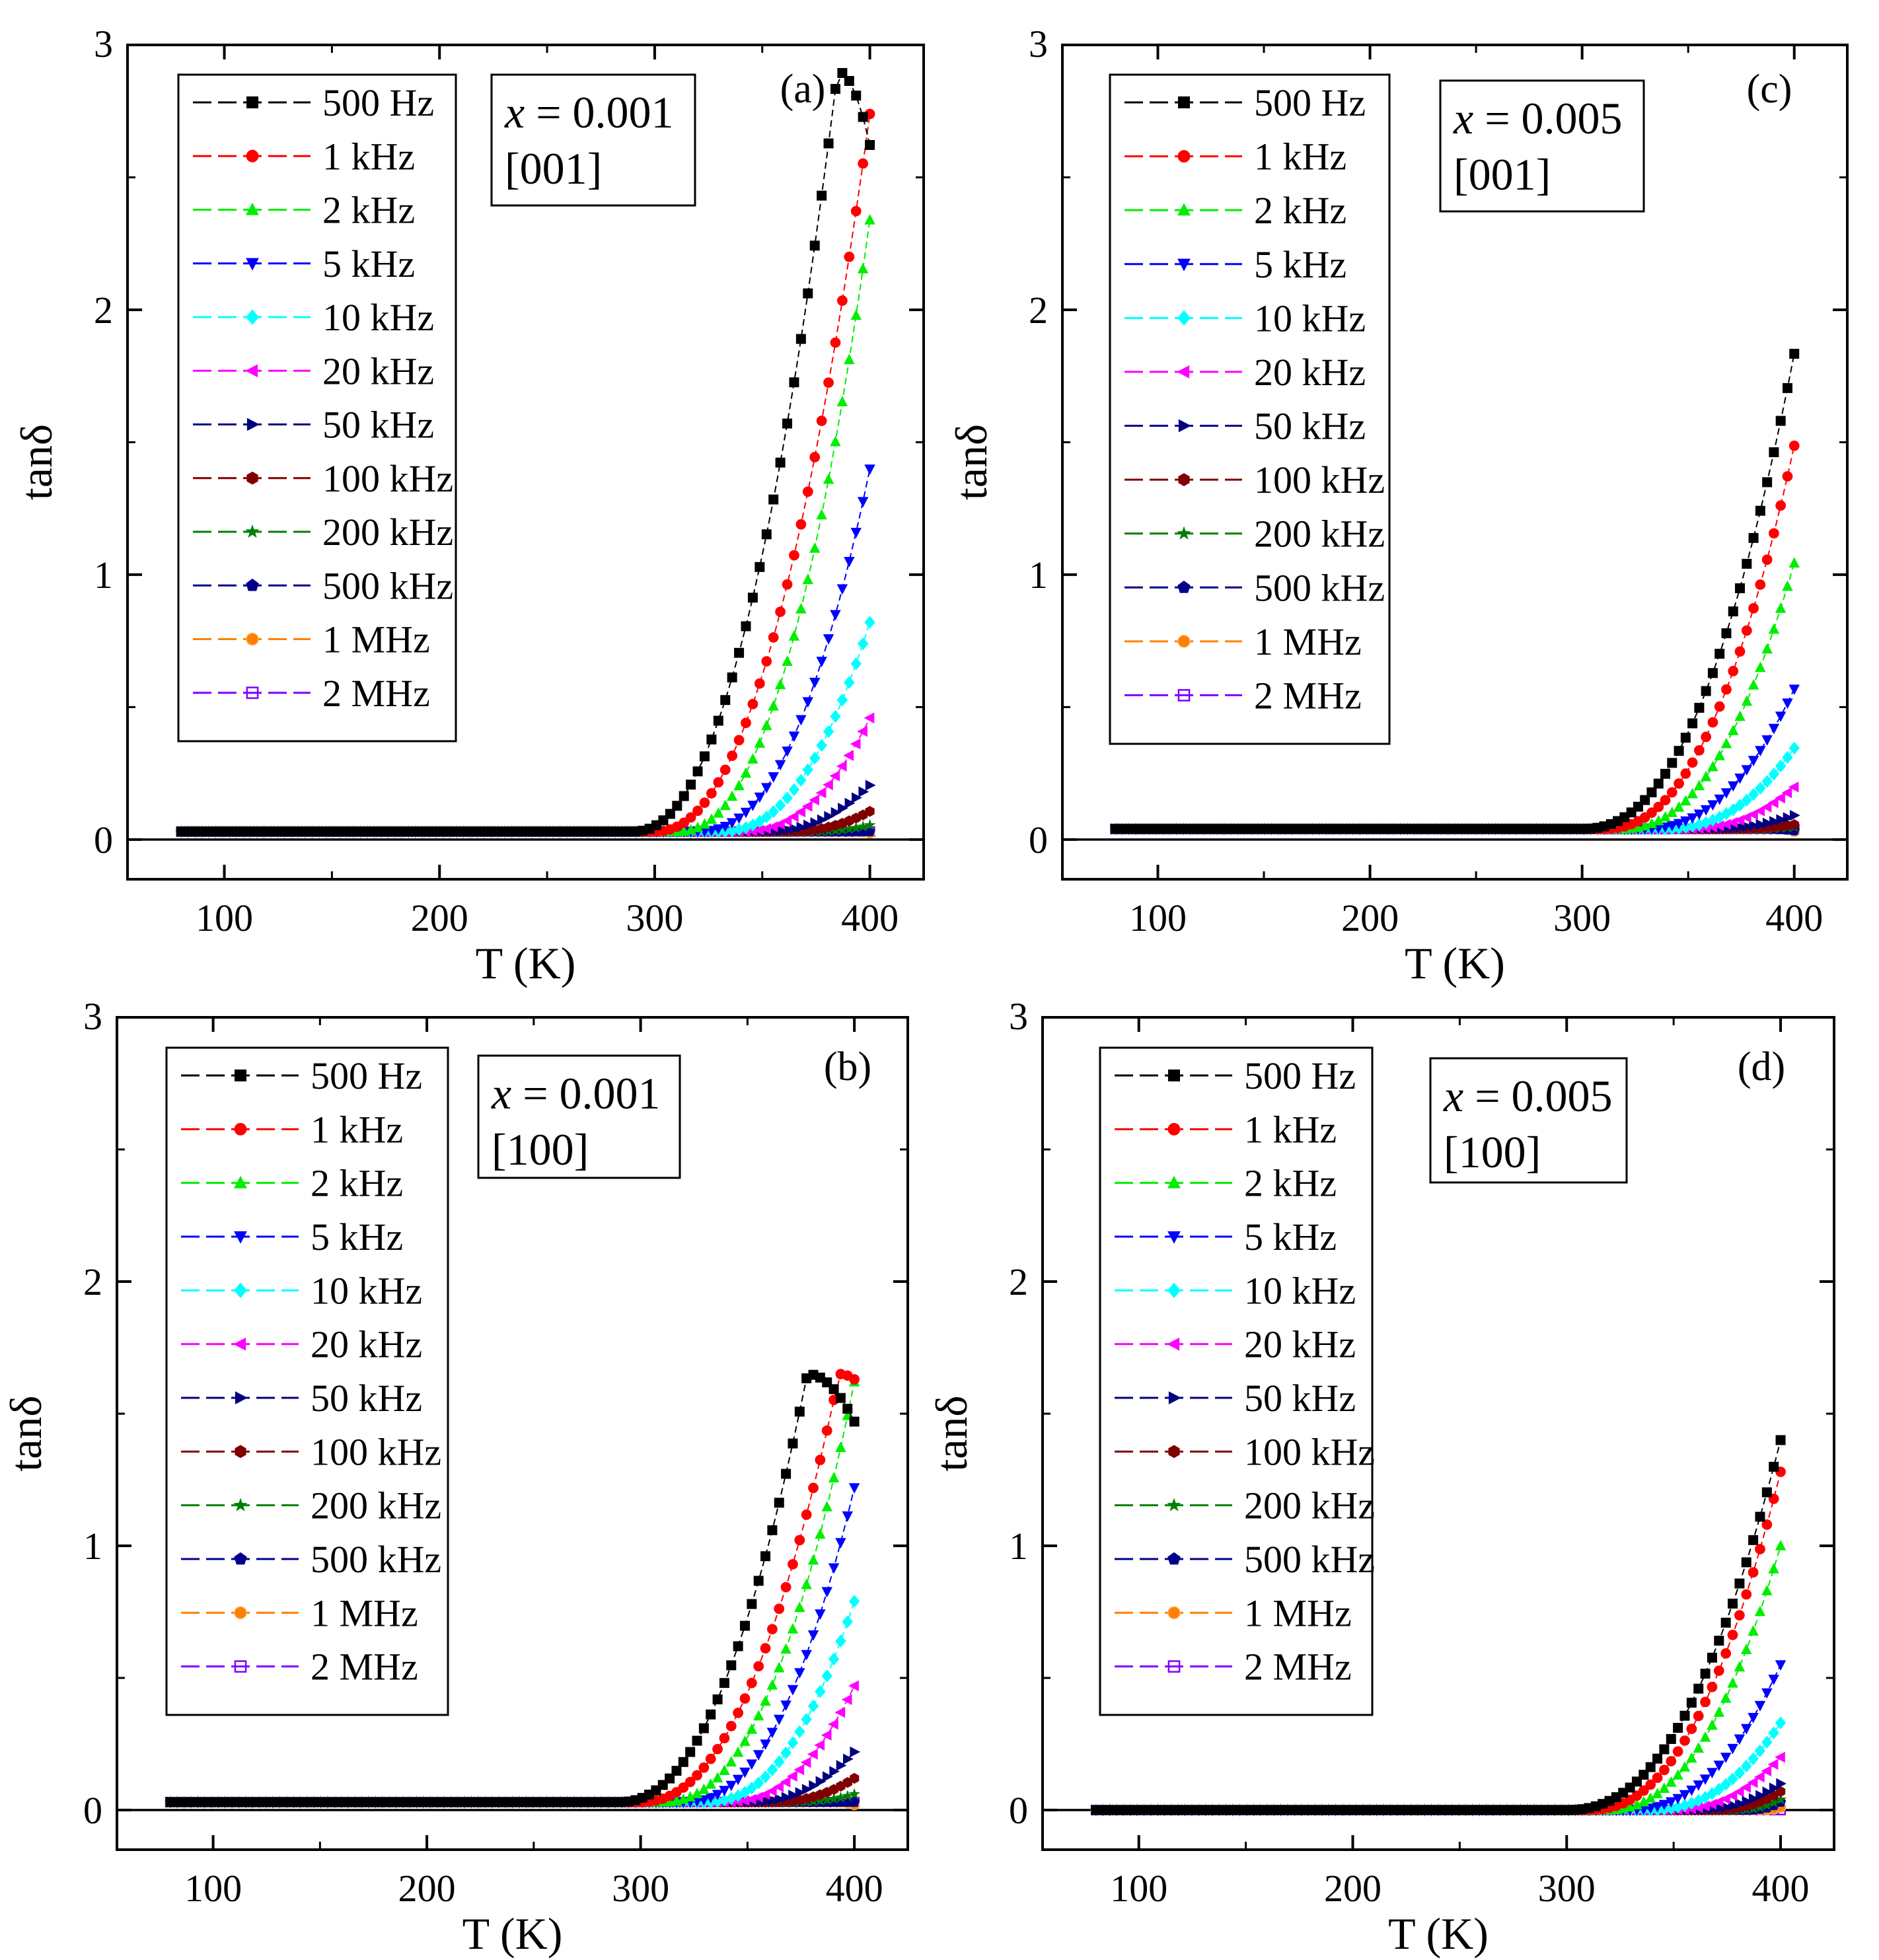 This screenshot has height=1960, width=1879. Describe the element at coordinates (1038, 575) in the screenshot. I see `y-tick-label: 1` at that location.